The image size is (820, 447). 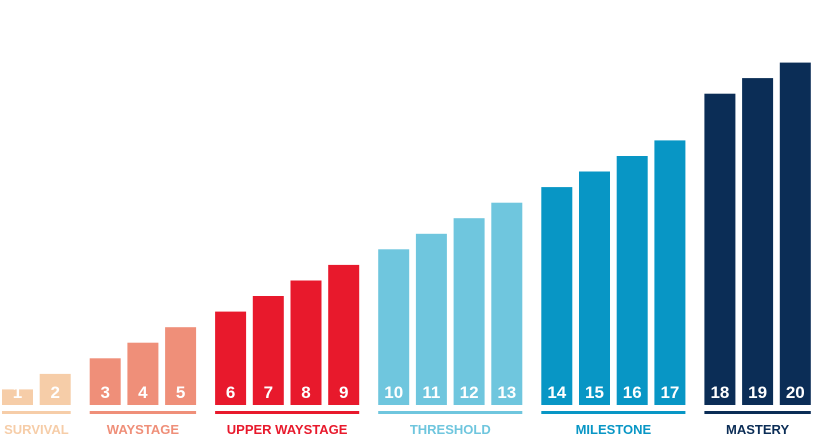 What do you see at coordinates (614, 429) in the screenshot?
I see `group-label-milestone: MILESTONE` at bounding box center [614, 429].